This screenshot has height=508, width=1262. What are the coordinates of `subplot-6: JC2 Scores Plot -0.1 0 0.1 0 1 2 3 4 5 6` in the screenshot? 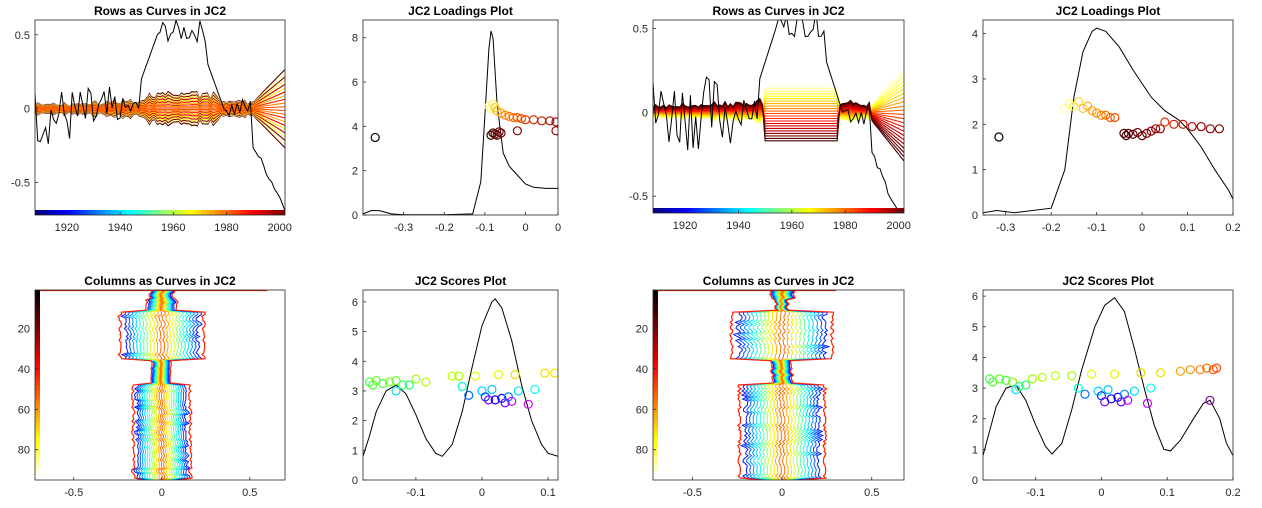 It's located at (455, 386).